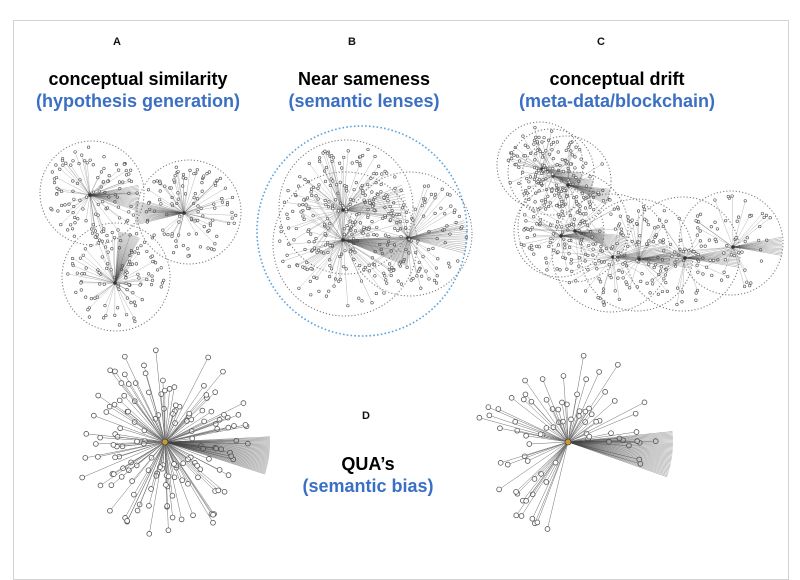 The width and height of the screenshot is (800, 580). I want to click on cluster-c6-node, so click(632, 220).